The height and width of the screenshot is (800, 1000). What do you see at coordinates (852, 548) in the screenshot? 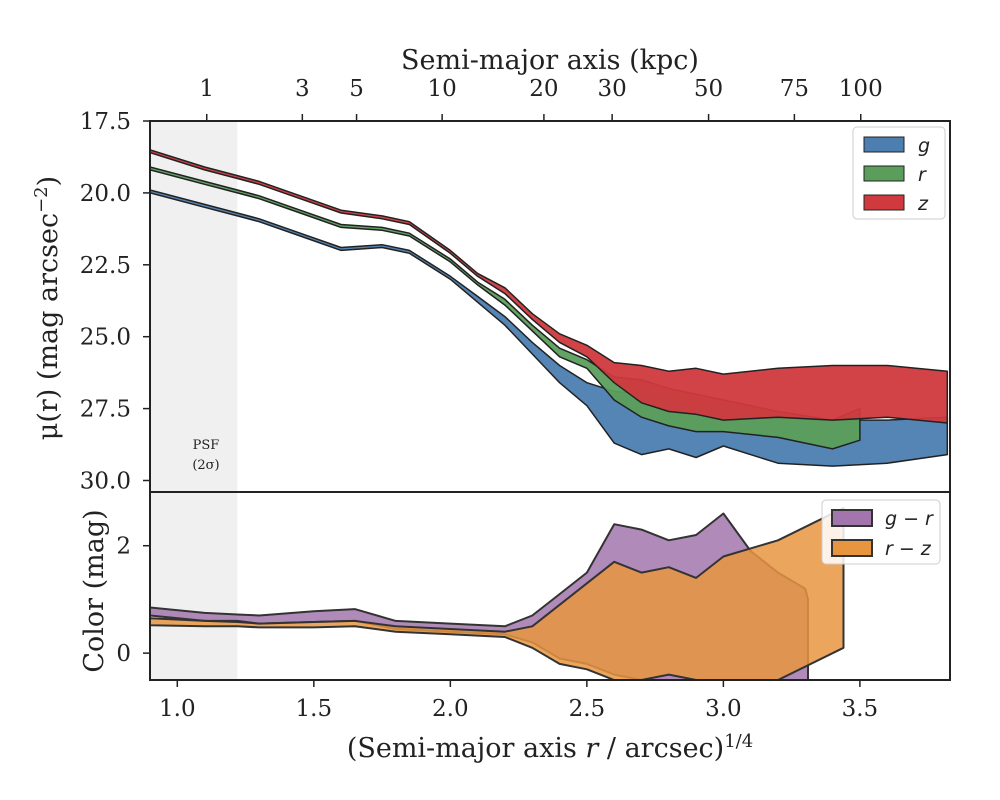
I see `legend-swatch-r-z` at bounding box center [852, 548].